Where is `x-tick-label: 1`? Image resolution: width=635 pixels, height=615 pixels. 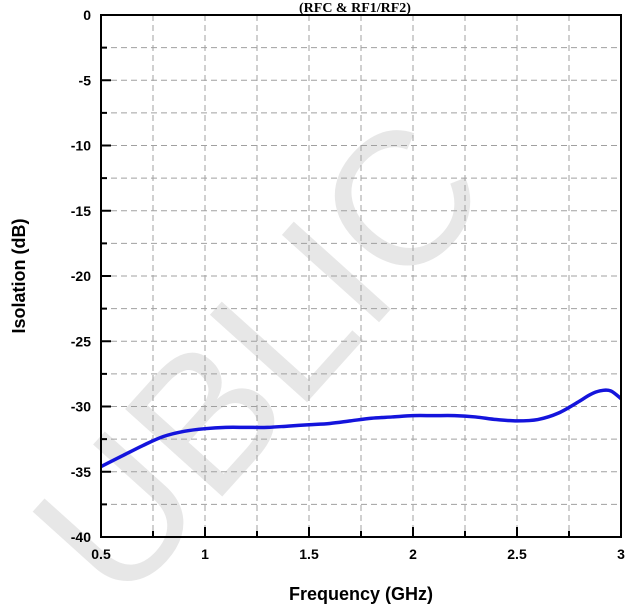 x-tick-label: 1 is located at coordinates (205, 554).